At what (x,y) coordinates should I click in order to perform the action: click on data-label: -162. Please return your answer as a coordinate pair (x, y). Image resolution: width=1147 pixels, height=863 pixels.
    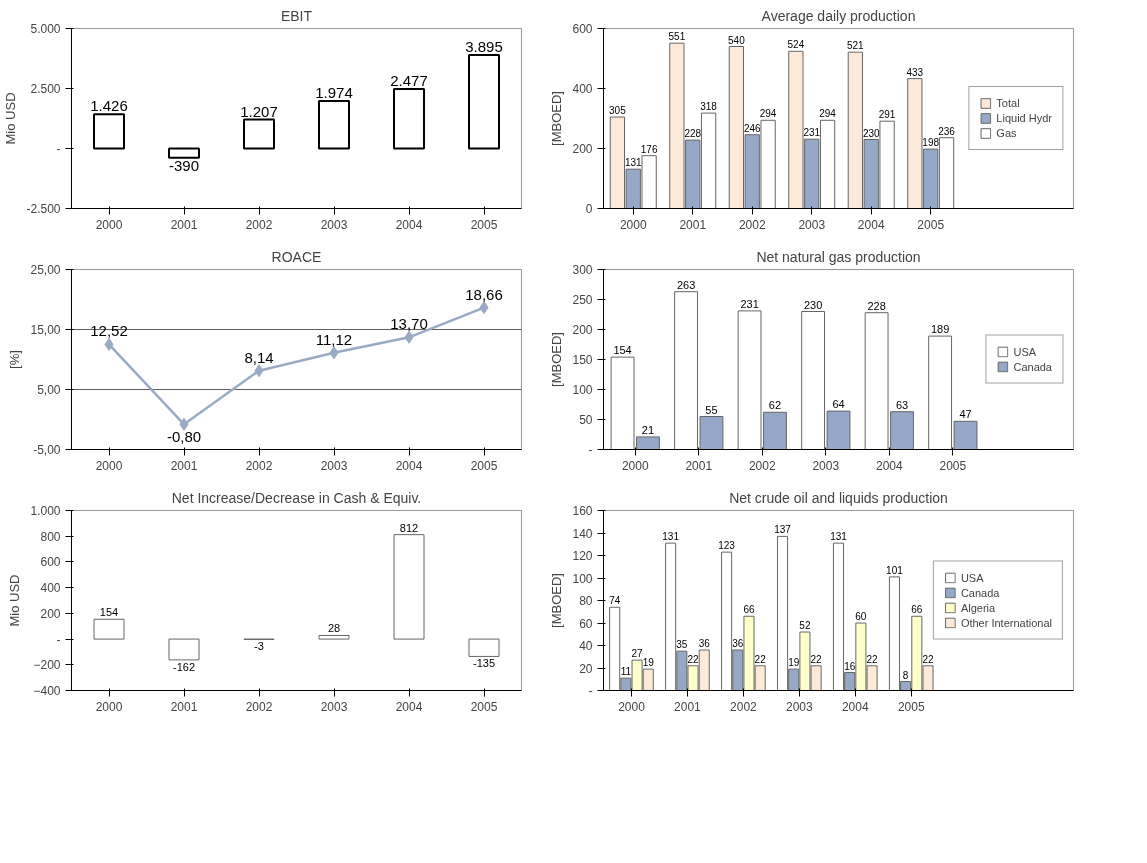
    Looking at the image, I should click on (184, 666).